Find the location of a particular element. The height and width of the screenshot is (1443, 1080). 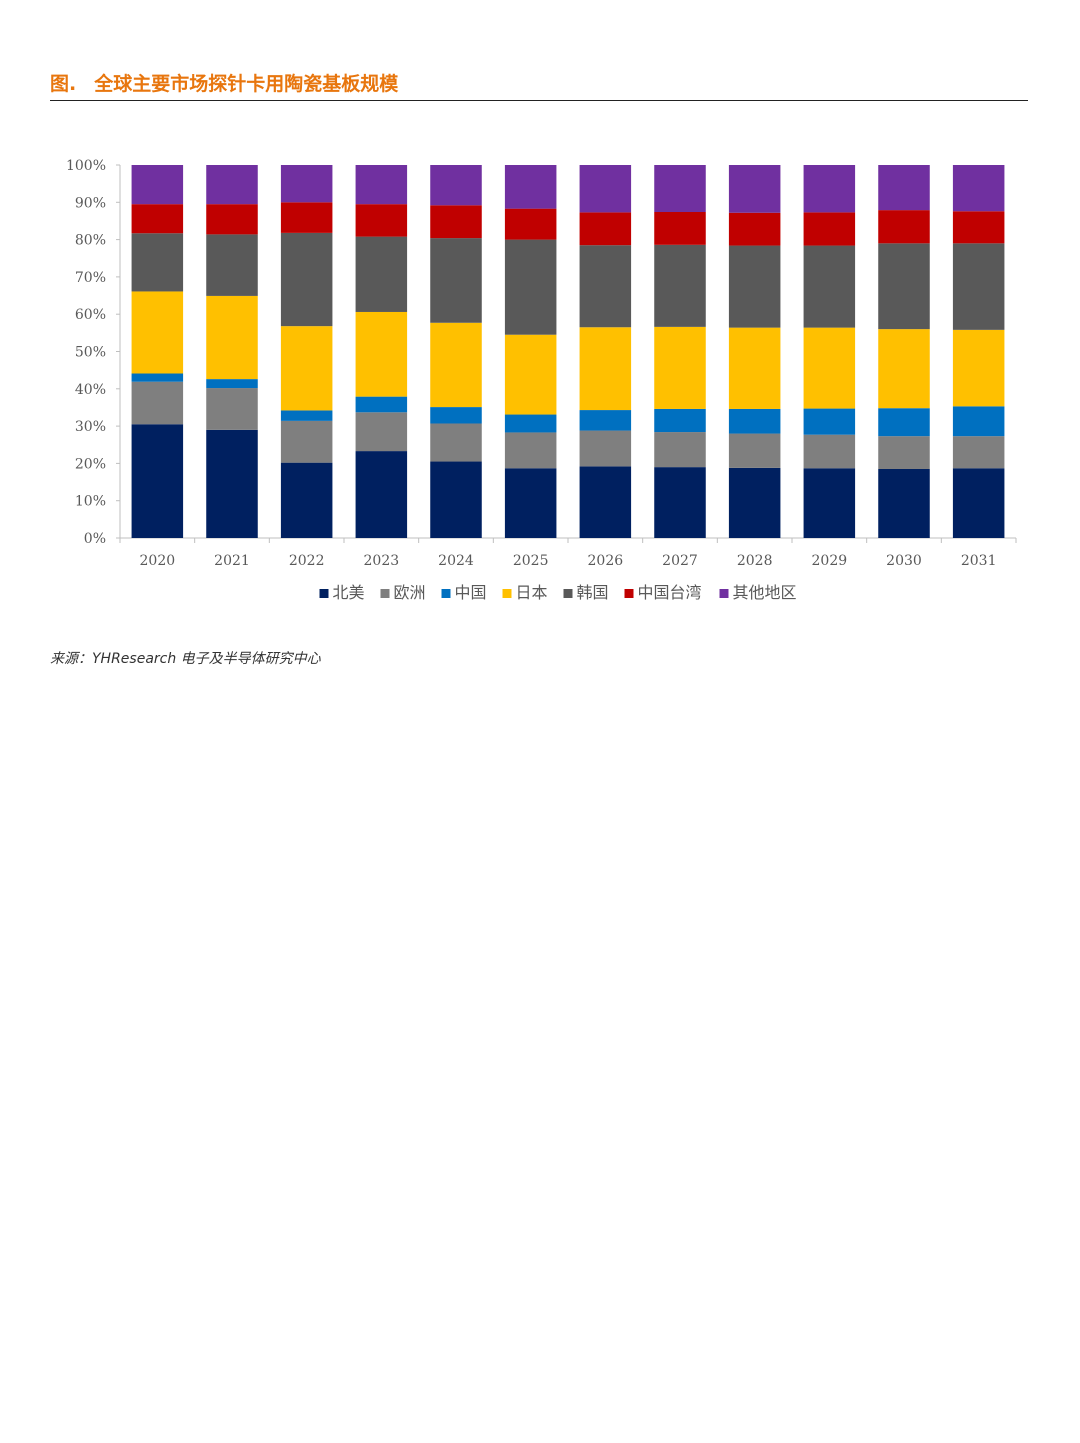

y-tick-label: 80% is located at coordinates (90, 241).